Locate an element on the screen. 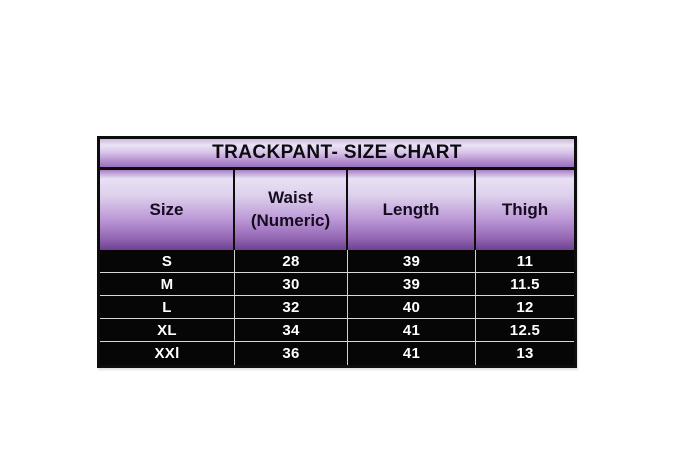  waist-cell: 34 is located at coordinates (291, 330).